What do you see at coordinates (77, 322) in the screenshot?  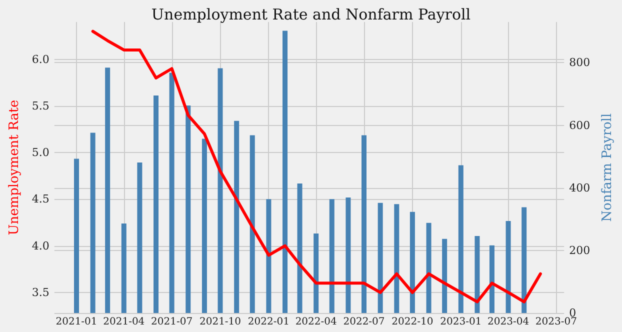 I see `x-tick-label: 2021-01` at bounding box center [77, 322].